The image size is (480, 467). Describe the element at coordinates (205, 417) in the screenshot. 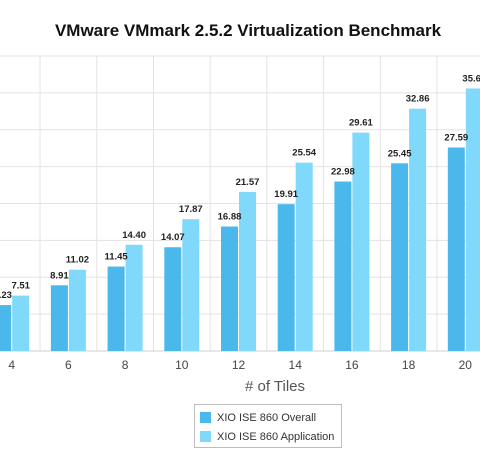

I see `legend-swatch-overall` at that location.